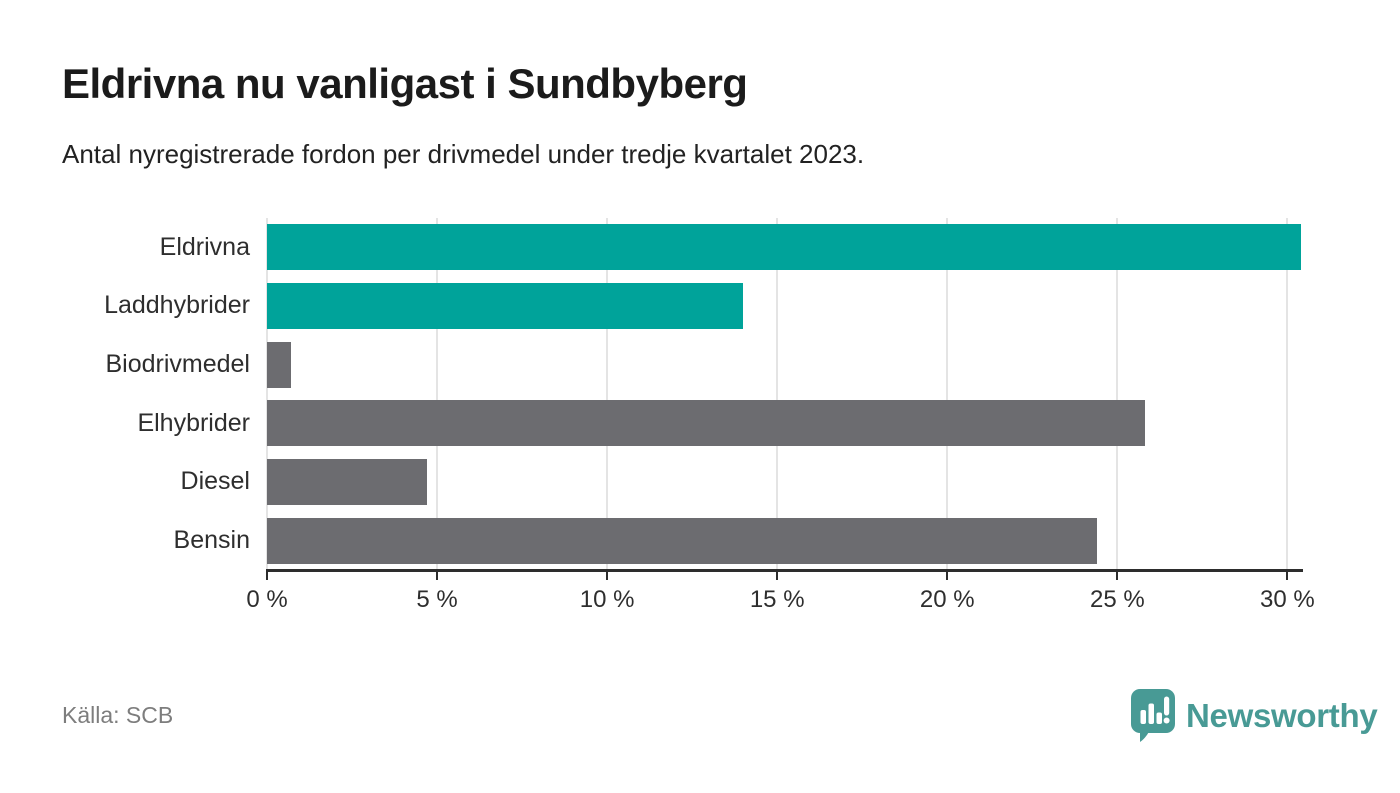 The width and height of the screenshot is (1400, 793). I want to click on bar-row: Bensin, so click(737, 540).